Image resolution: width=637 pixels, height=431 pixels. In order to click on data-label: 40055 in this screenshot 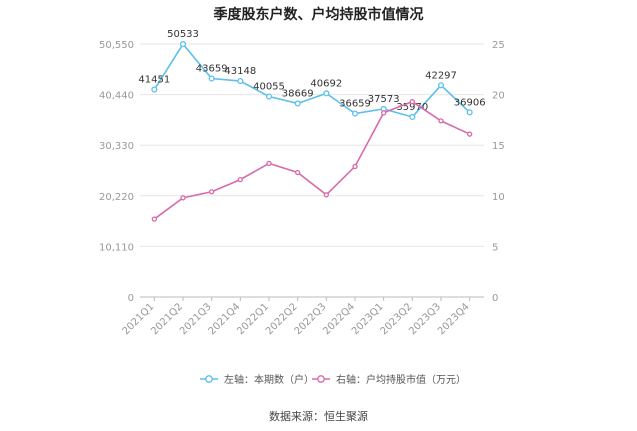, I will do `click(269, 87)`.